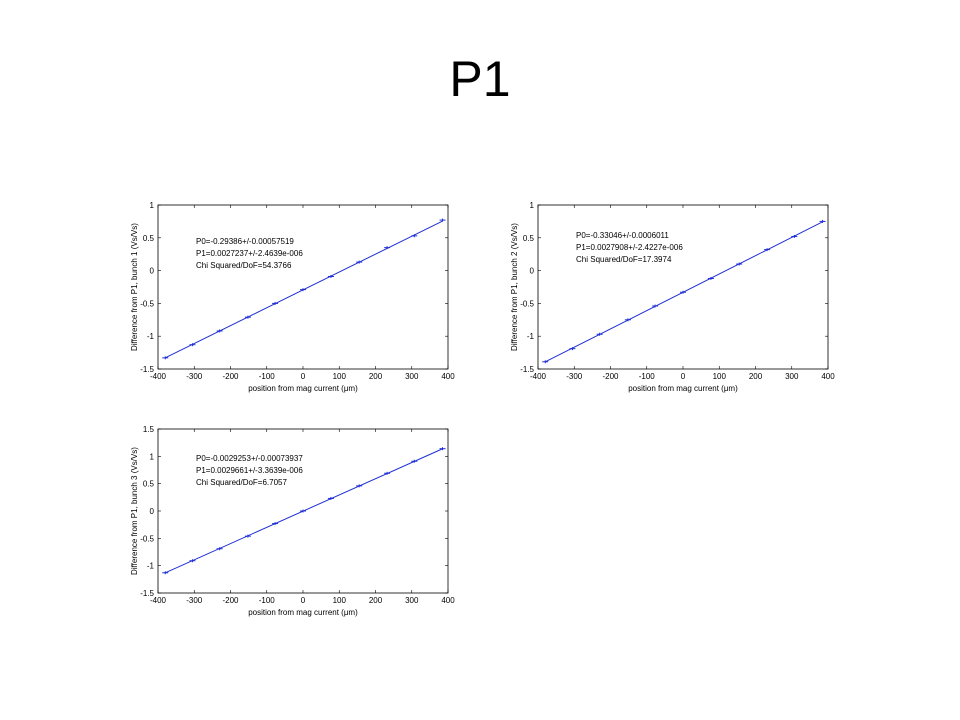  Describe the element at coordinates (245, 241) in the screenshot. I see `annotation-p0: P0=-0.29386+/-0.00057519` at that location.